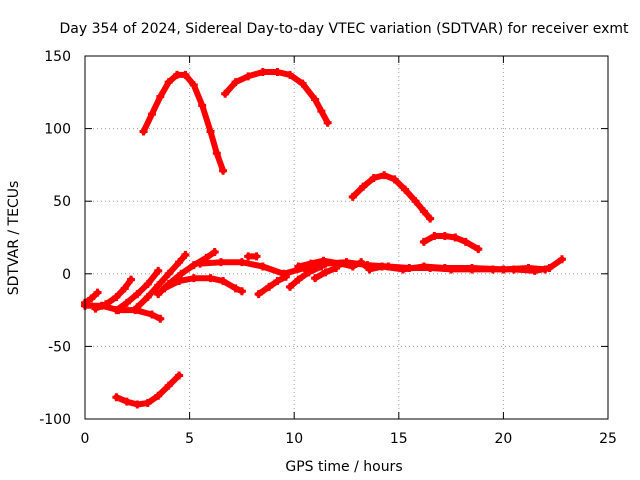 The image size is (640, 480). I want to click on x-tick-label: 20, so click(503, 439).